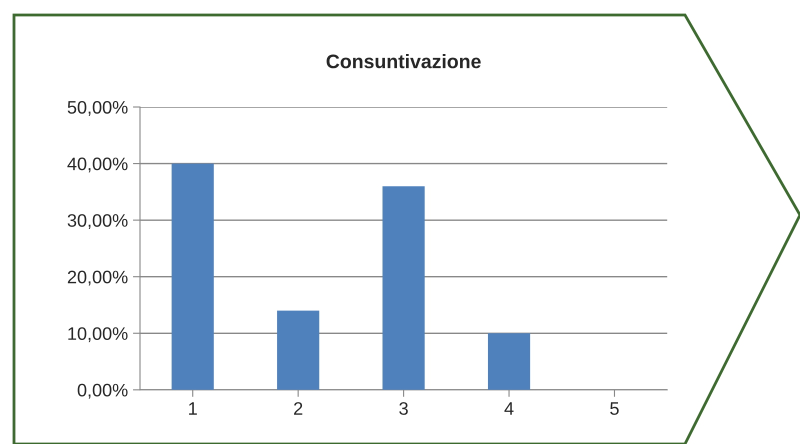 The height and width of the screenshot is (444, 800). I want to click on x-tick-label: 4, so click(509, 408).